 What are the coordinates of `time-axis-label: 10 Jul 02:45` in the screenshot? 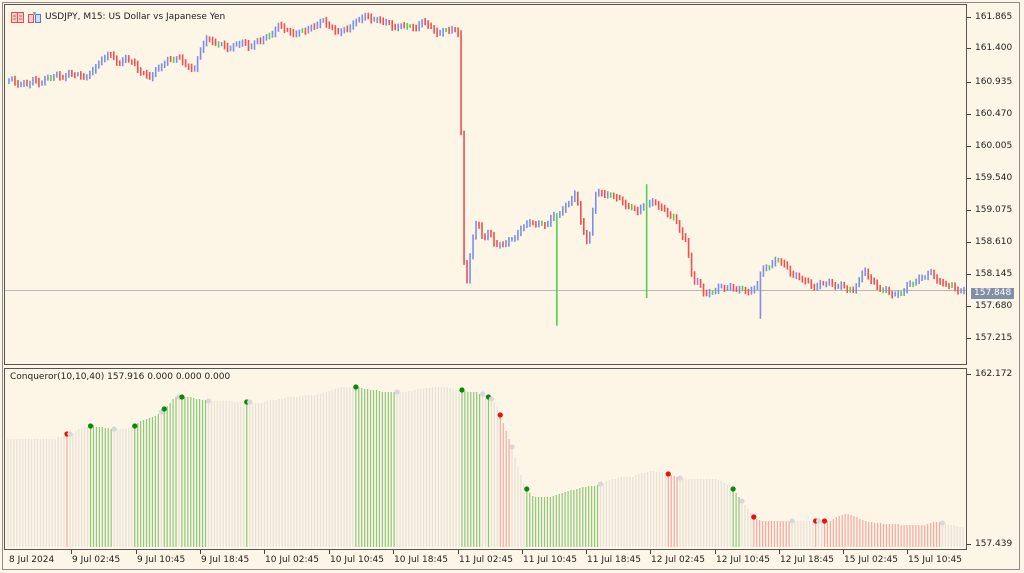 It's located at (292, 560).